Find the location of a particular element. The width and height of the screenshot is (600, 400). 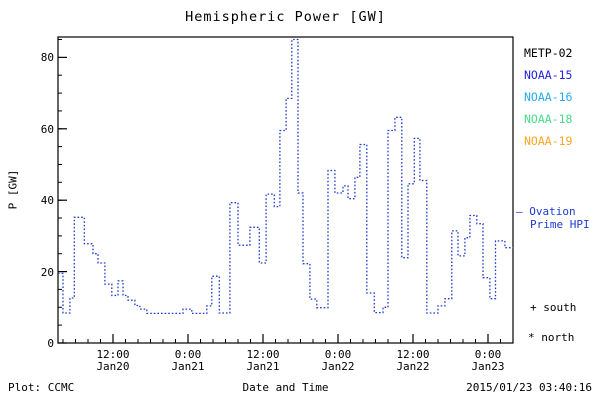

plus-marker-icon: + is located at coordinates (533, 307).